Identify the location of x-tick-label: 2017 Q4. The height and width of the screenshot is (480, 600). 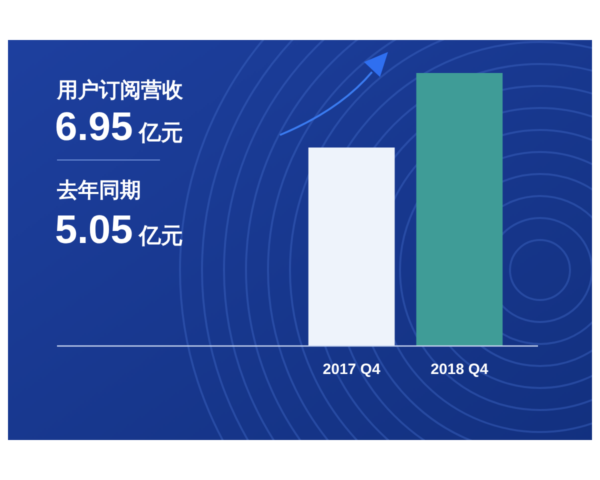
(351, 369).